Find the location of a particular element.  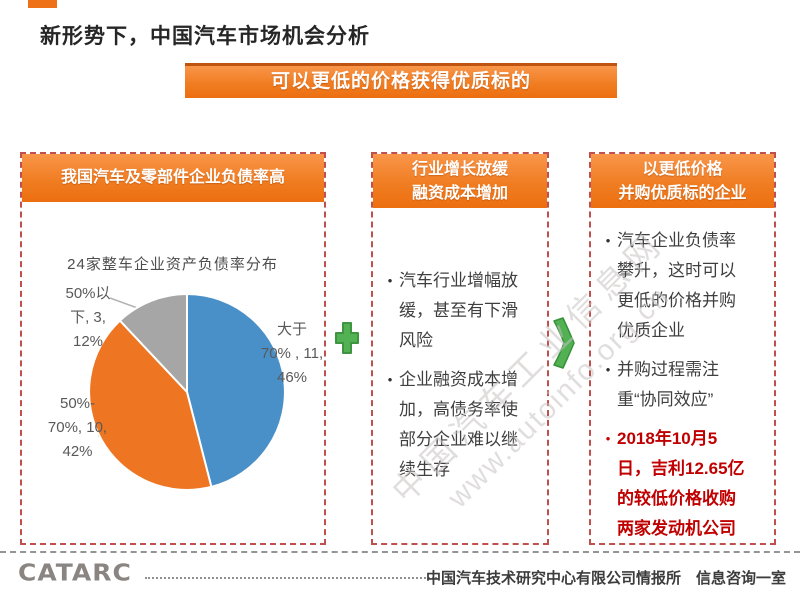

arrow-icon is located at coordinates (564, 343).